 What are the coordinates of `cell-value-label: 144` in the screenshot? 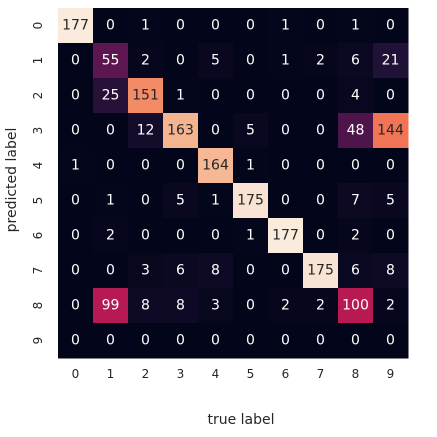 It's located at (390, 131).